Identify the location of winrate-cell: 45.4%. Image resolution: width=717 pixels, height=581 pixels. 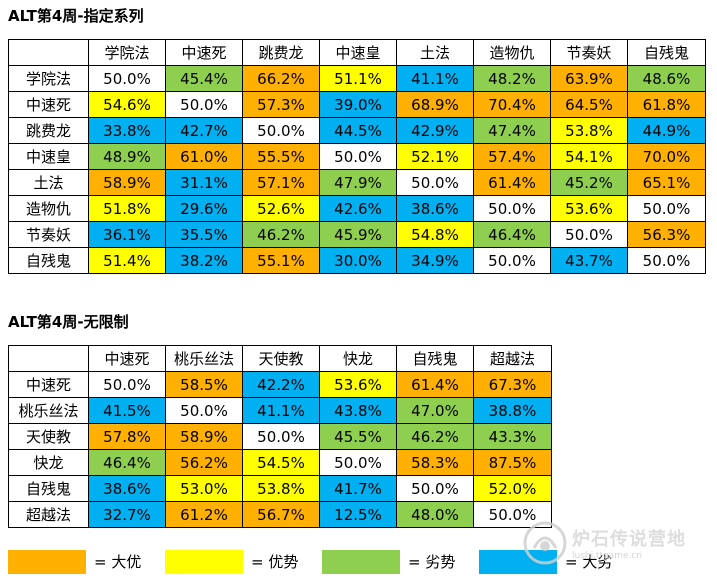
(204, 78).